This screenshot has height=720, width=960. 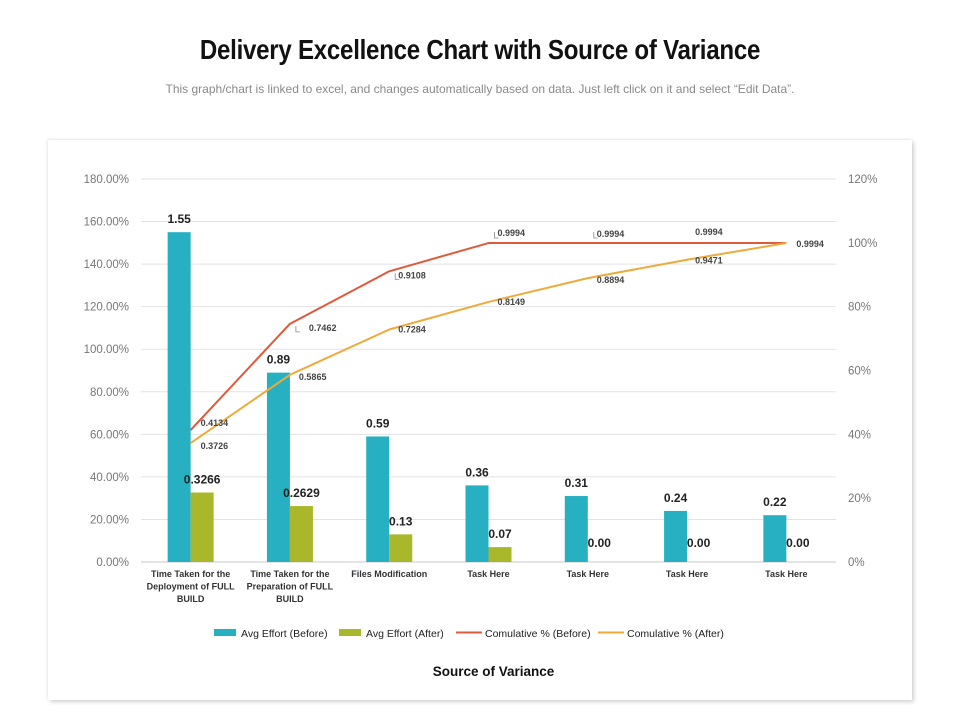 I want to click on left-axis-tick-label: 120.00%, so click(x=106, y=308).